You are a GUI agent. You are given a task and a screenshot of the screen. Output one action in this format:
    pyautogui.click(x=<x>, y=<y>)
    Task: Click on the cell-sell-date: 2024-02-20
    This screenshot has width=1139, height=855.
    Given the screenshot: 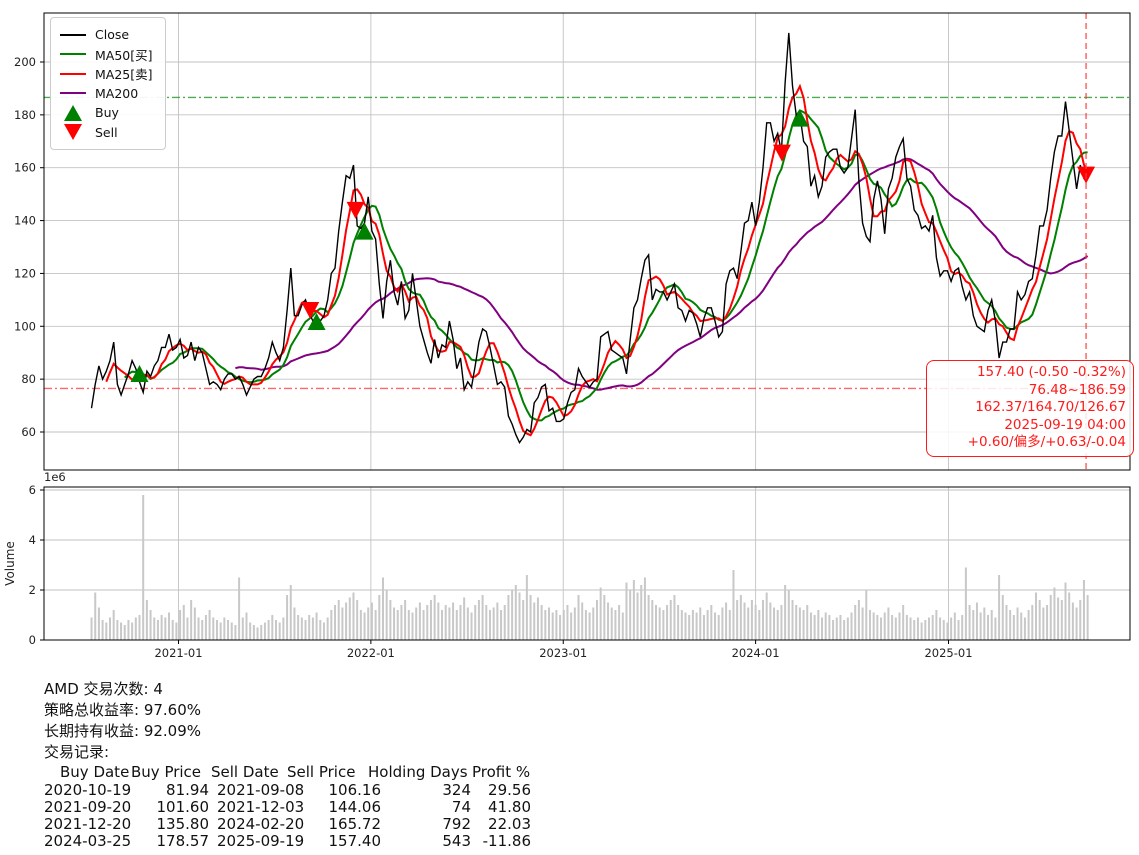 What is the action you would take?
    pyautogui.click(x=261, y=823)
    